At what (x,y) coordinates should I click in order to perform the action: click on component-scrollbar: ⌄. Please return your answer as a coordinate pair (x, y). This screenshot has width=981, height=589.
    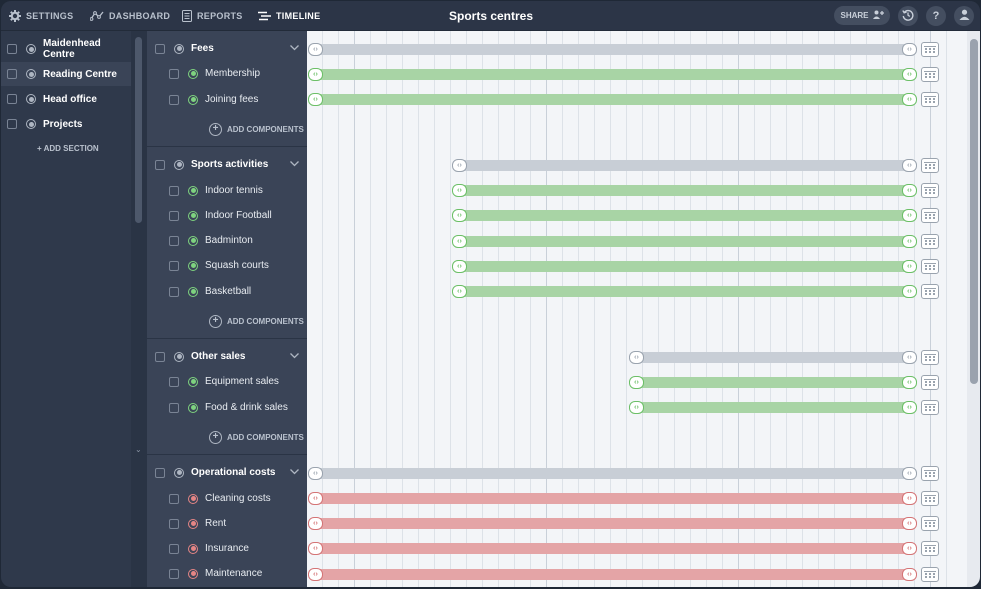
    Looking at the image, I should click on (139, 309).